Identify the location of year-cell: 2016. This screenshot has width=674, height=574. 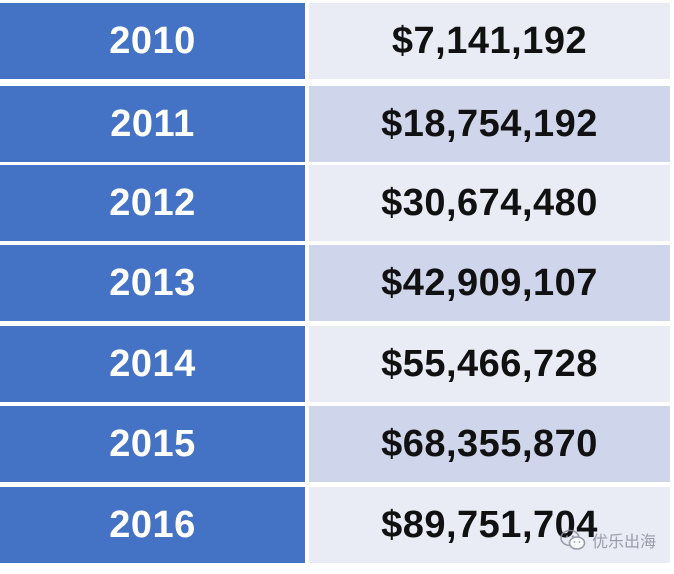
(152, 525).